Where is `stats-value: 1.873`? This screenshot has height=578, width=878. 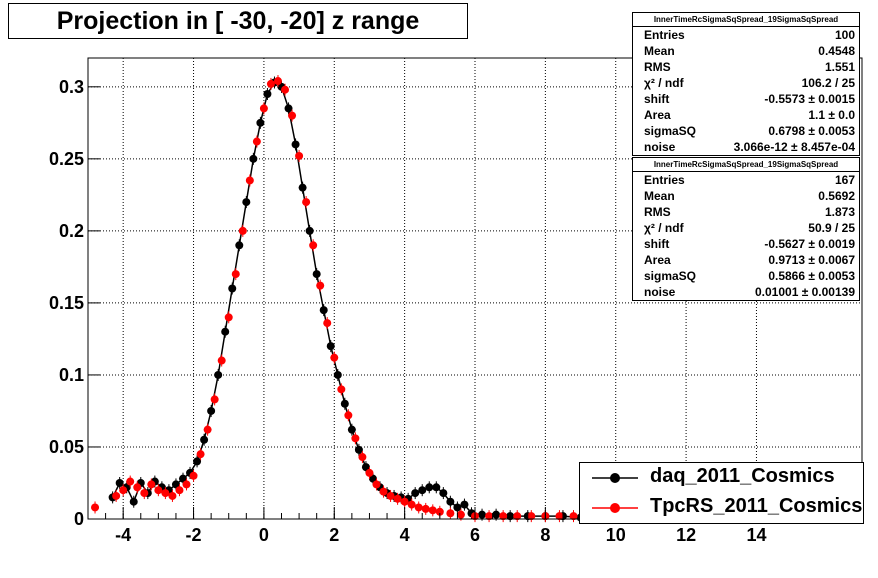
stats-value: 1.873 is located at coordinates (839, 212).